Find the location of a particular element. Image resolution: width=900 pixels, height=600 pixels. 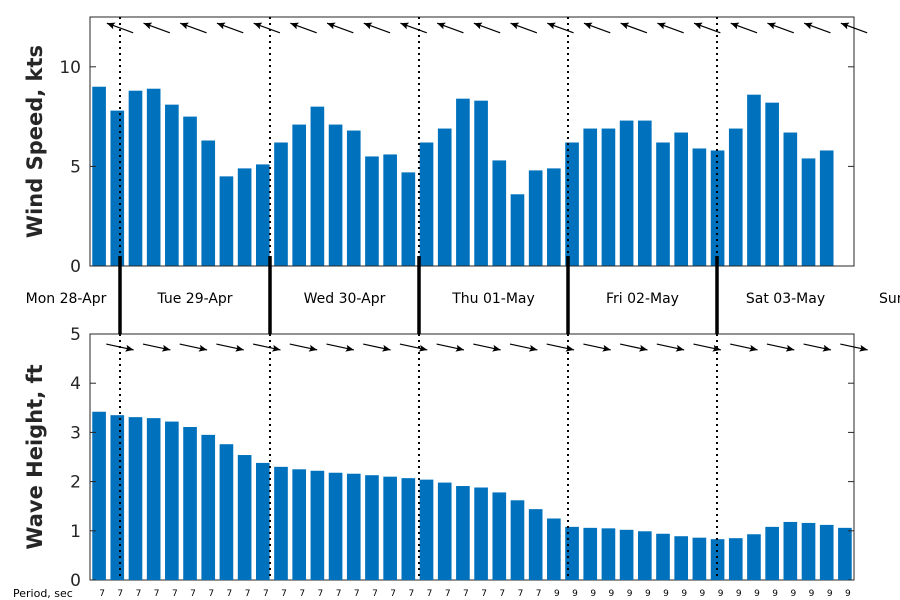

wave-ytick-label: 0 is located at coordinates (75, 581).